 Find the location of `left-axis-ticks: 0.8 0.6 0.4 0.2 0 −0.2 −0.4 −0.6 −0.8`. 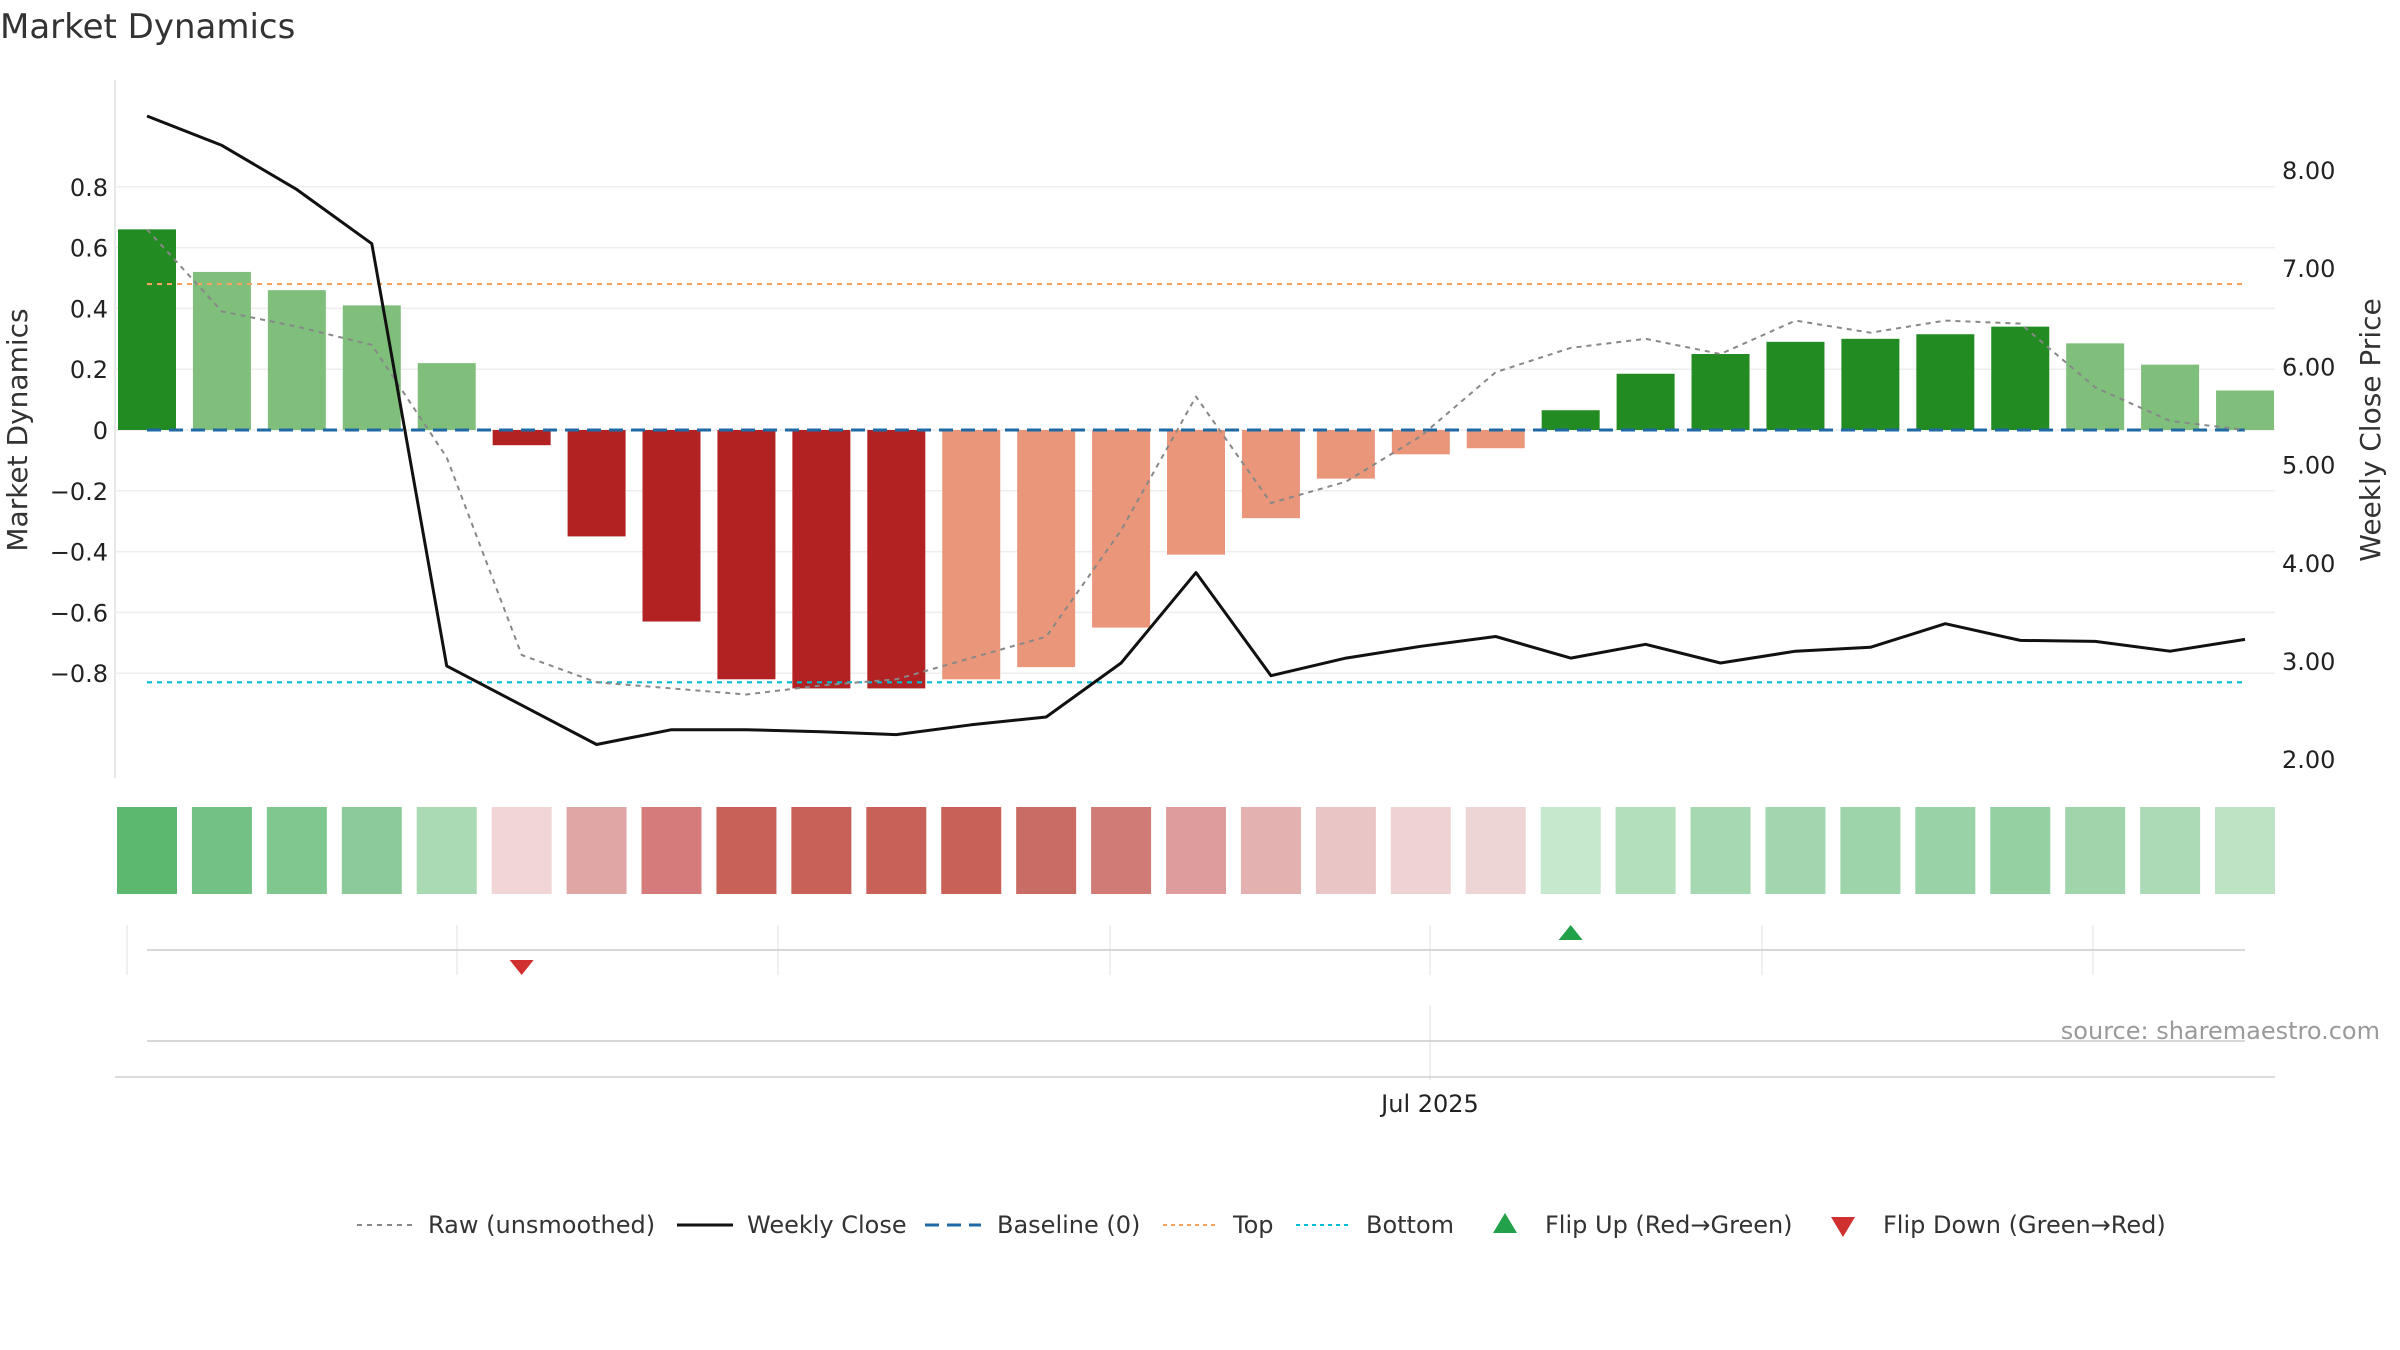

left-axis-ticks: 0.8 0.6 0.4 0.2 0 −0.2 −0.4 −0.6 −0.8 is located at coordinates (79, 431).